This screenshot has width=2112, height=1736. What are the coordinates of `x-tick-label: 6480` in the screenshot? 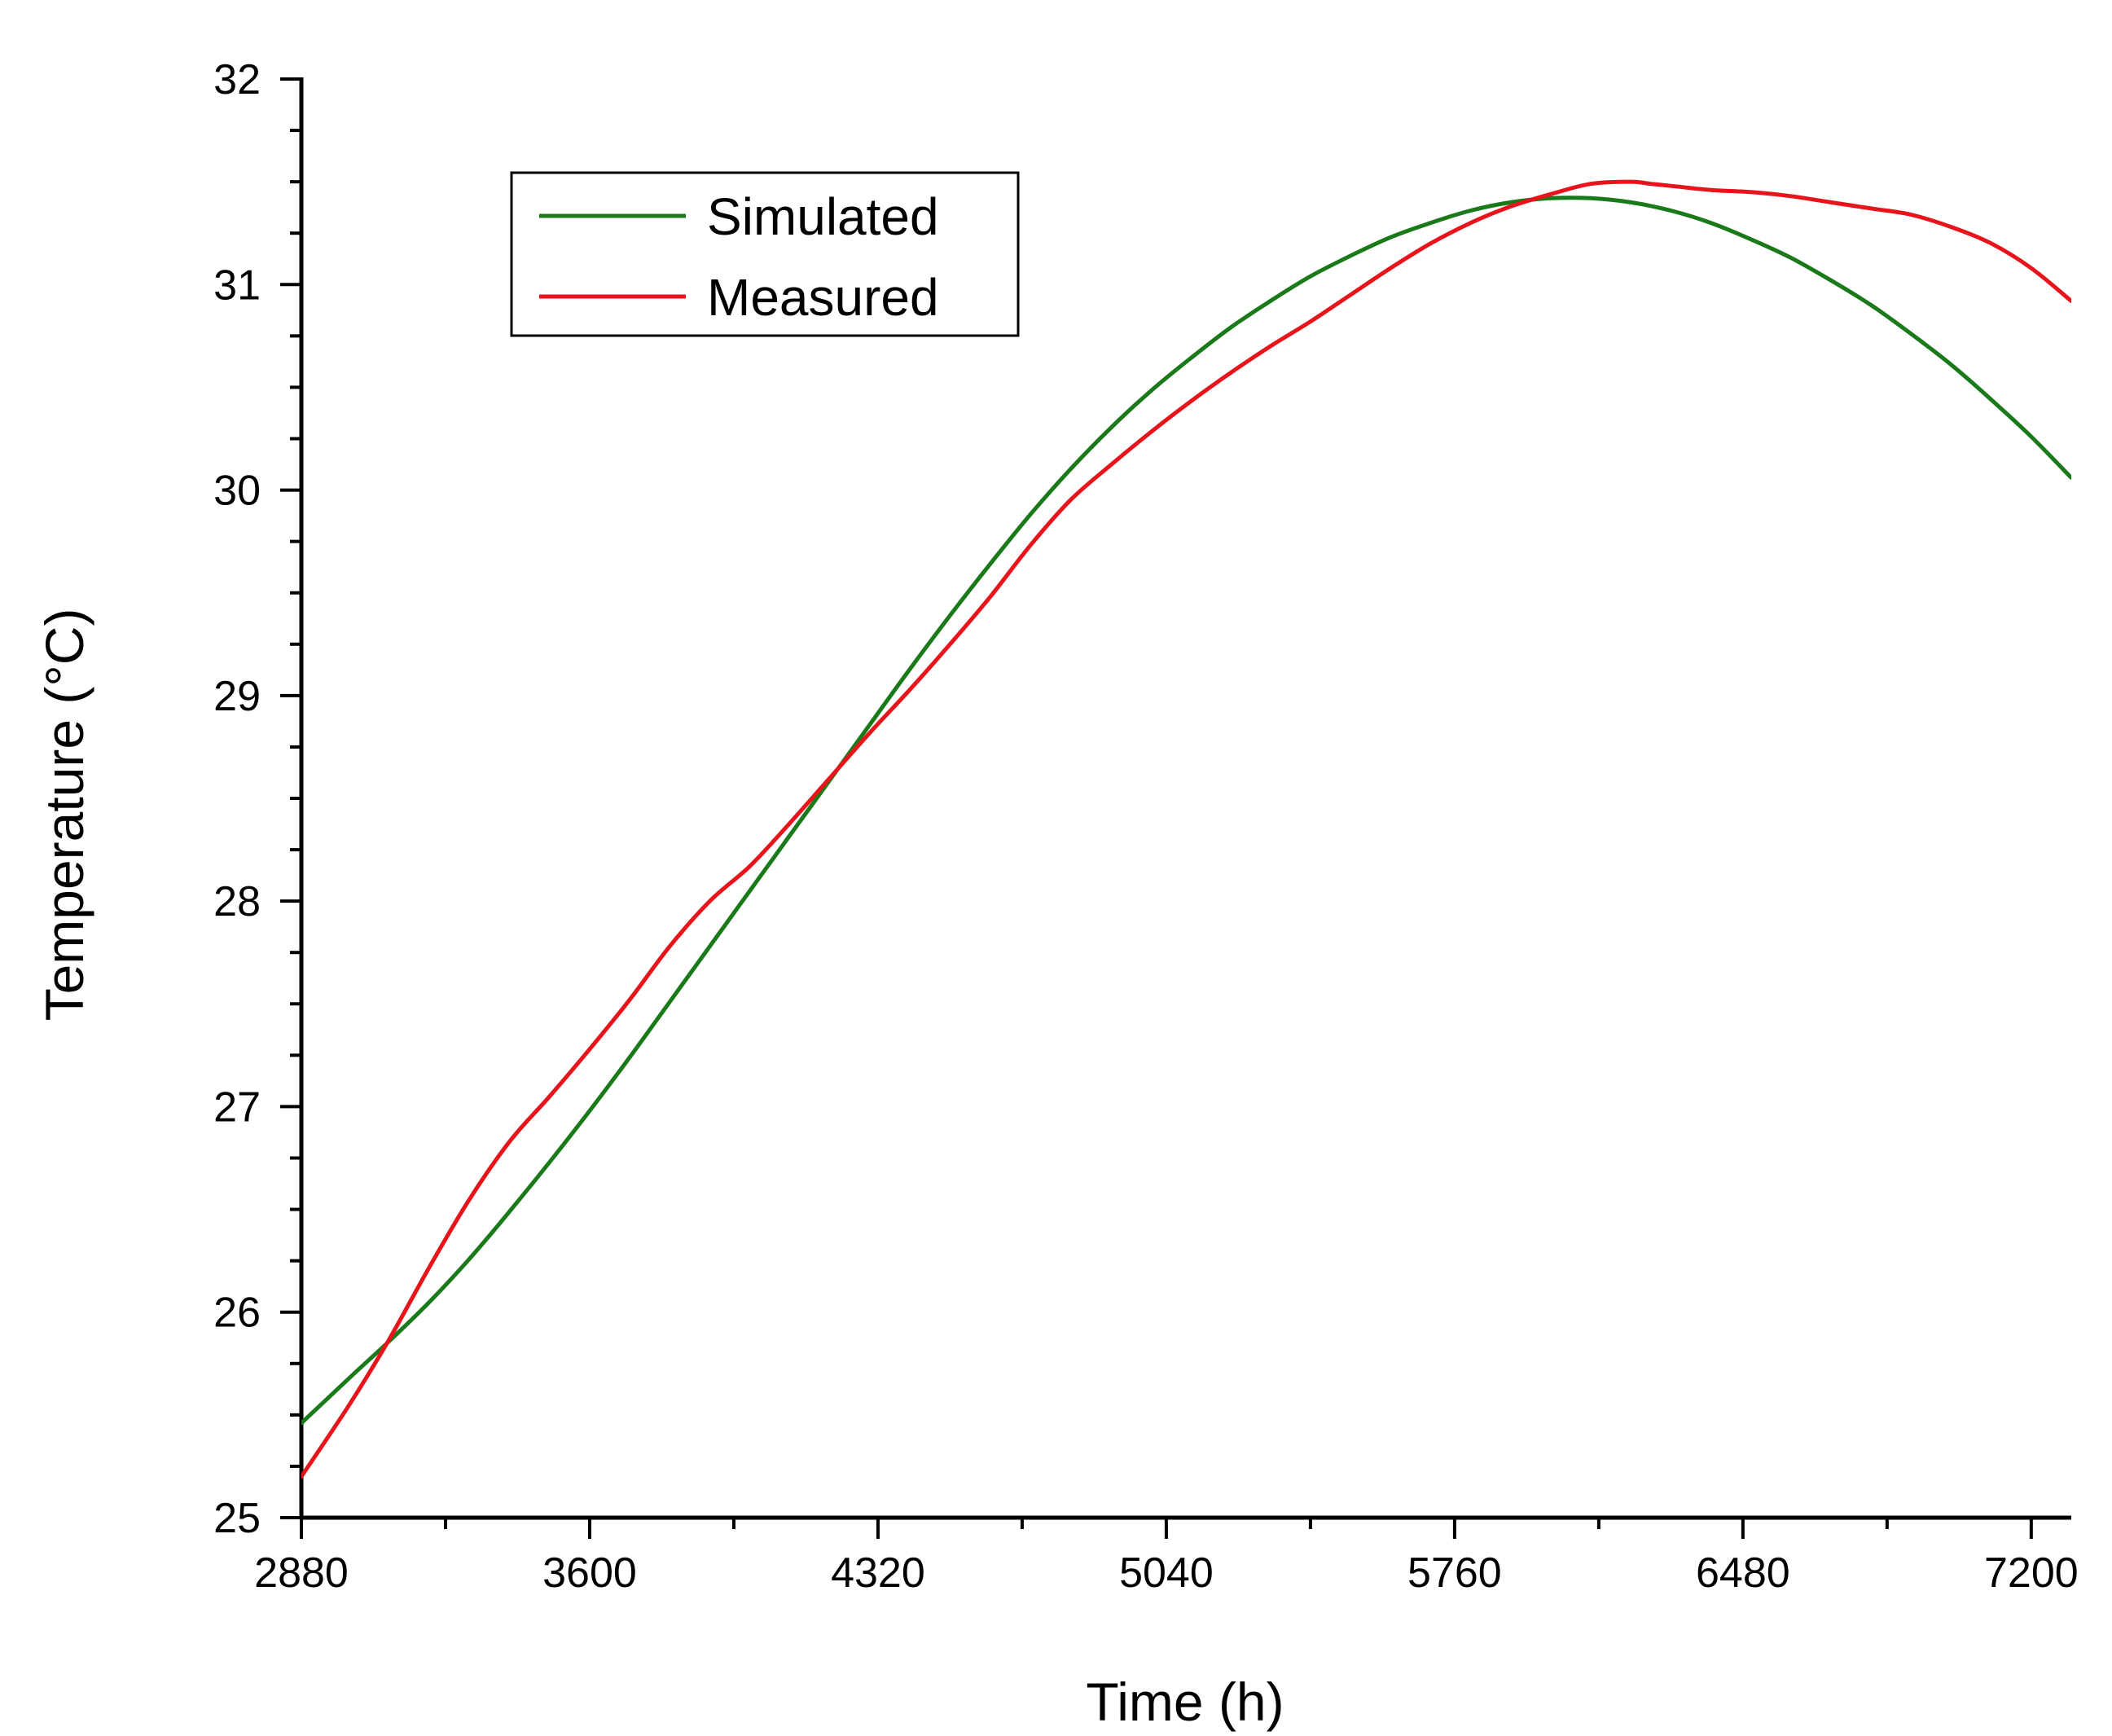 It's located at (1743, 1573).